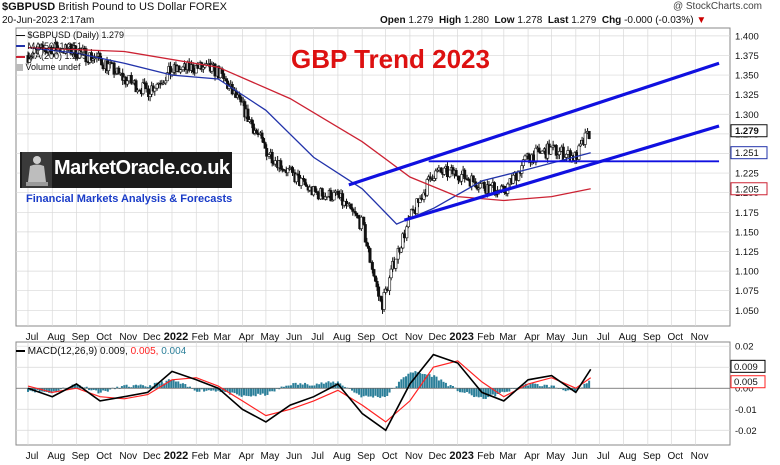 This screenshot has width=780, height=465. Describe the element at coordinates (342, 337) in the screenshot. I see `x-tick-label: Aug` at that location.